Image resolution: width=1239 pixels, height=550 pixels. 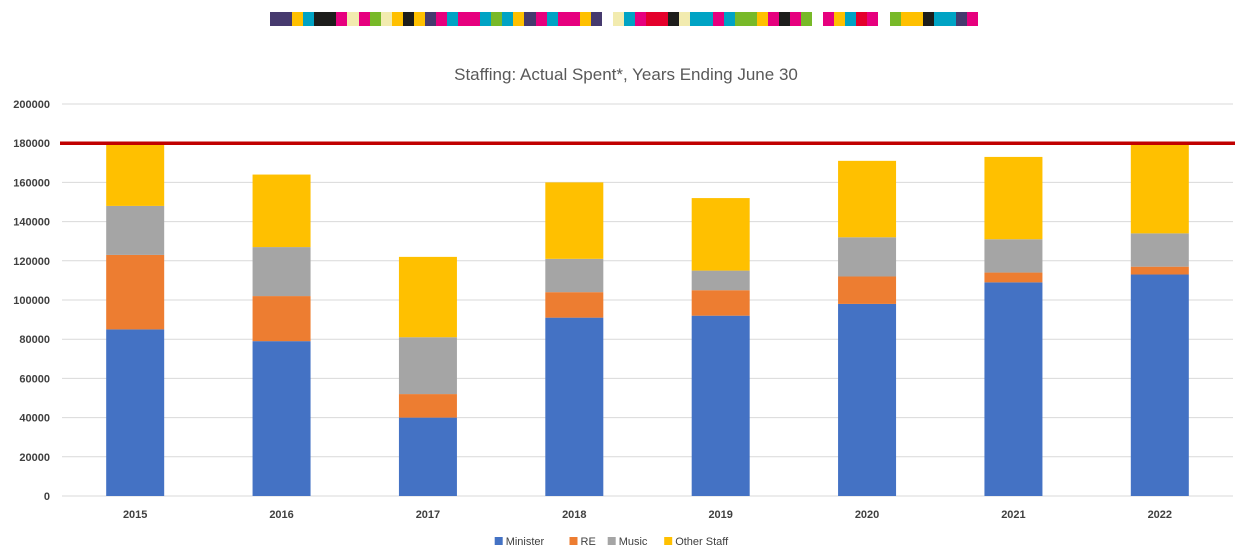 I want to click on x-tick-label: 2022, so click(x=1160, y=515).